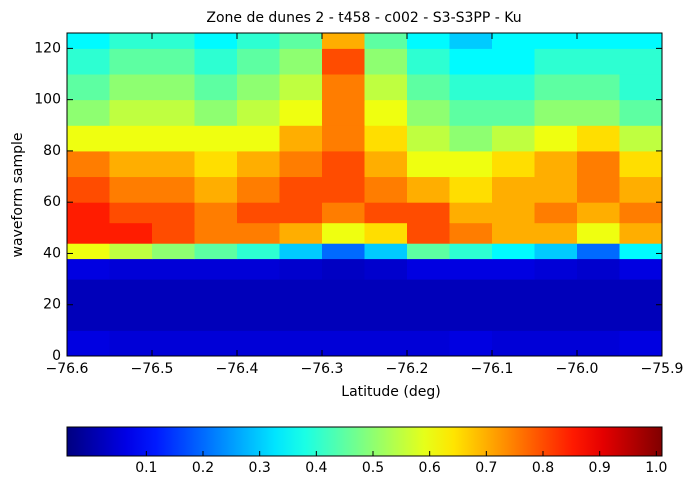 The height and width of the screenshot is (480, 686). Describe the element at coordinates (492, 369) in the screenshot. I see `x-tick-label: −76.1` at that location.